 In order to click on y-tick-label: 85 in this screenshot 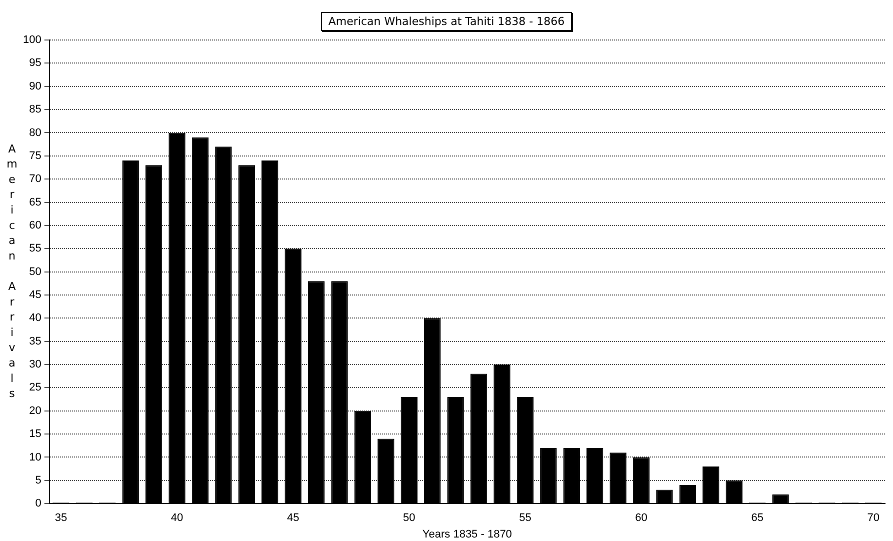, I will do `click(35, 110)`.